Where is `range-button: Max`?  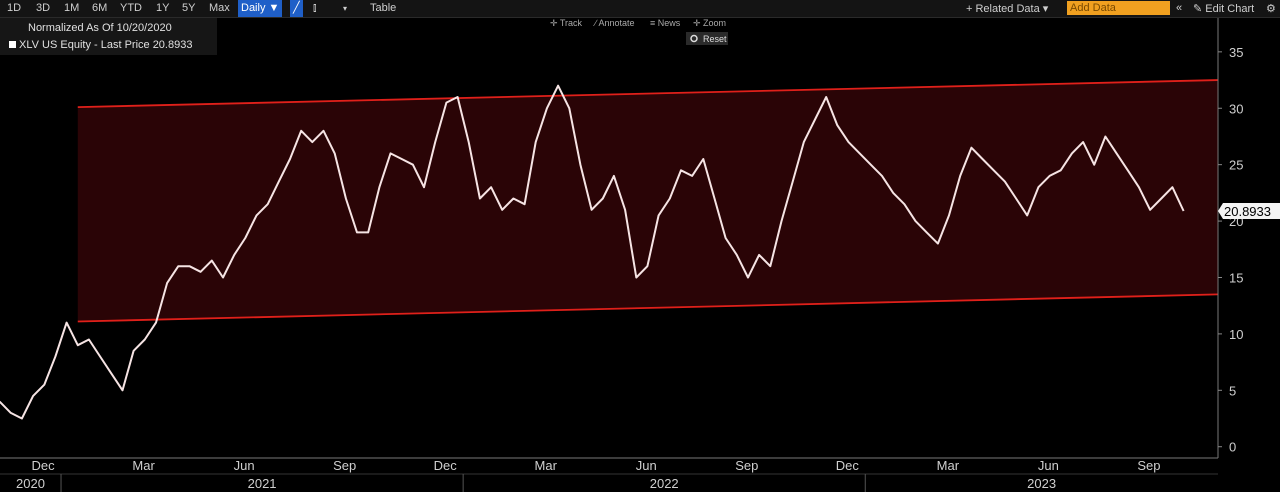 range-button: Max is located at coordinates (219, 8).